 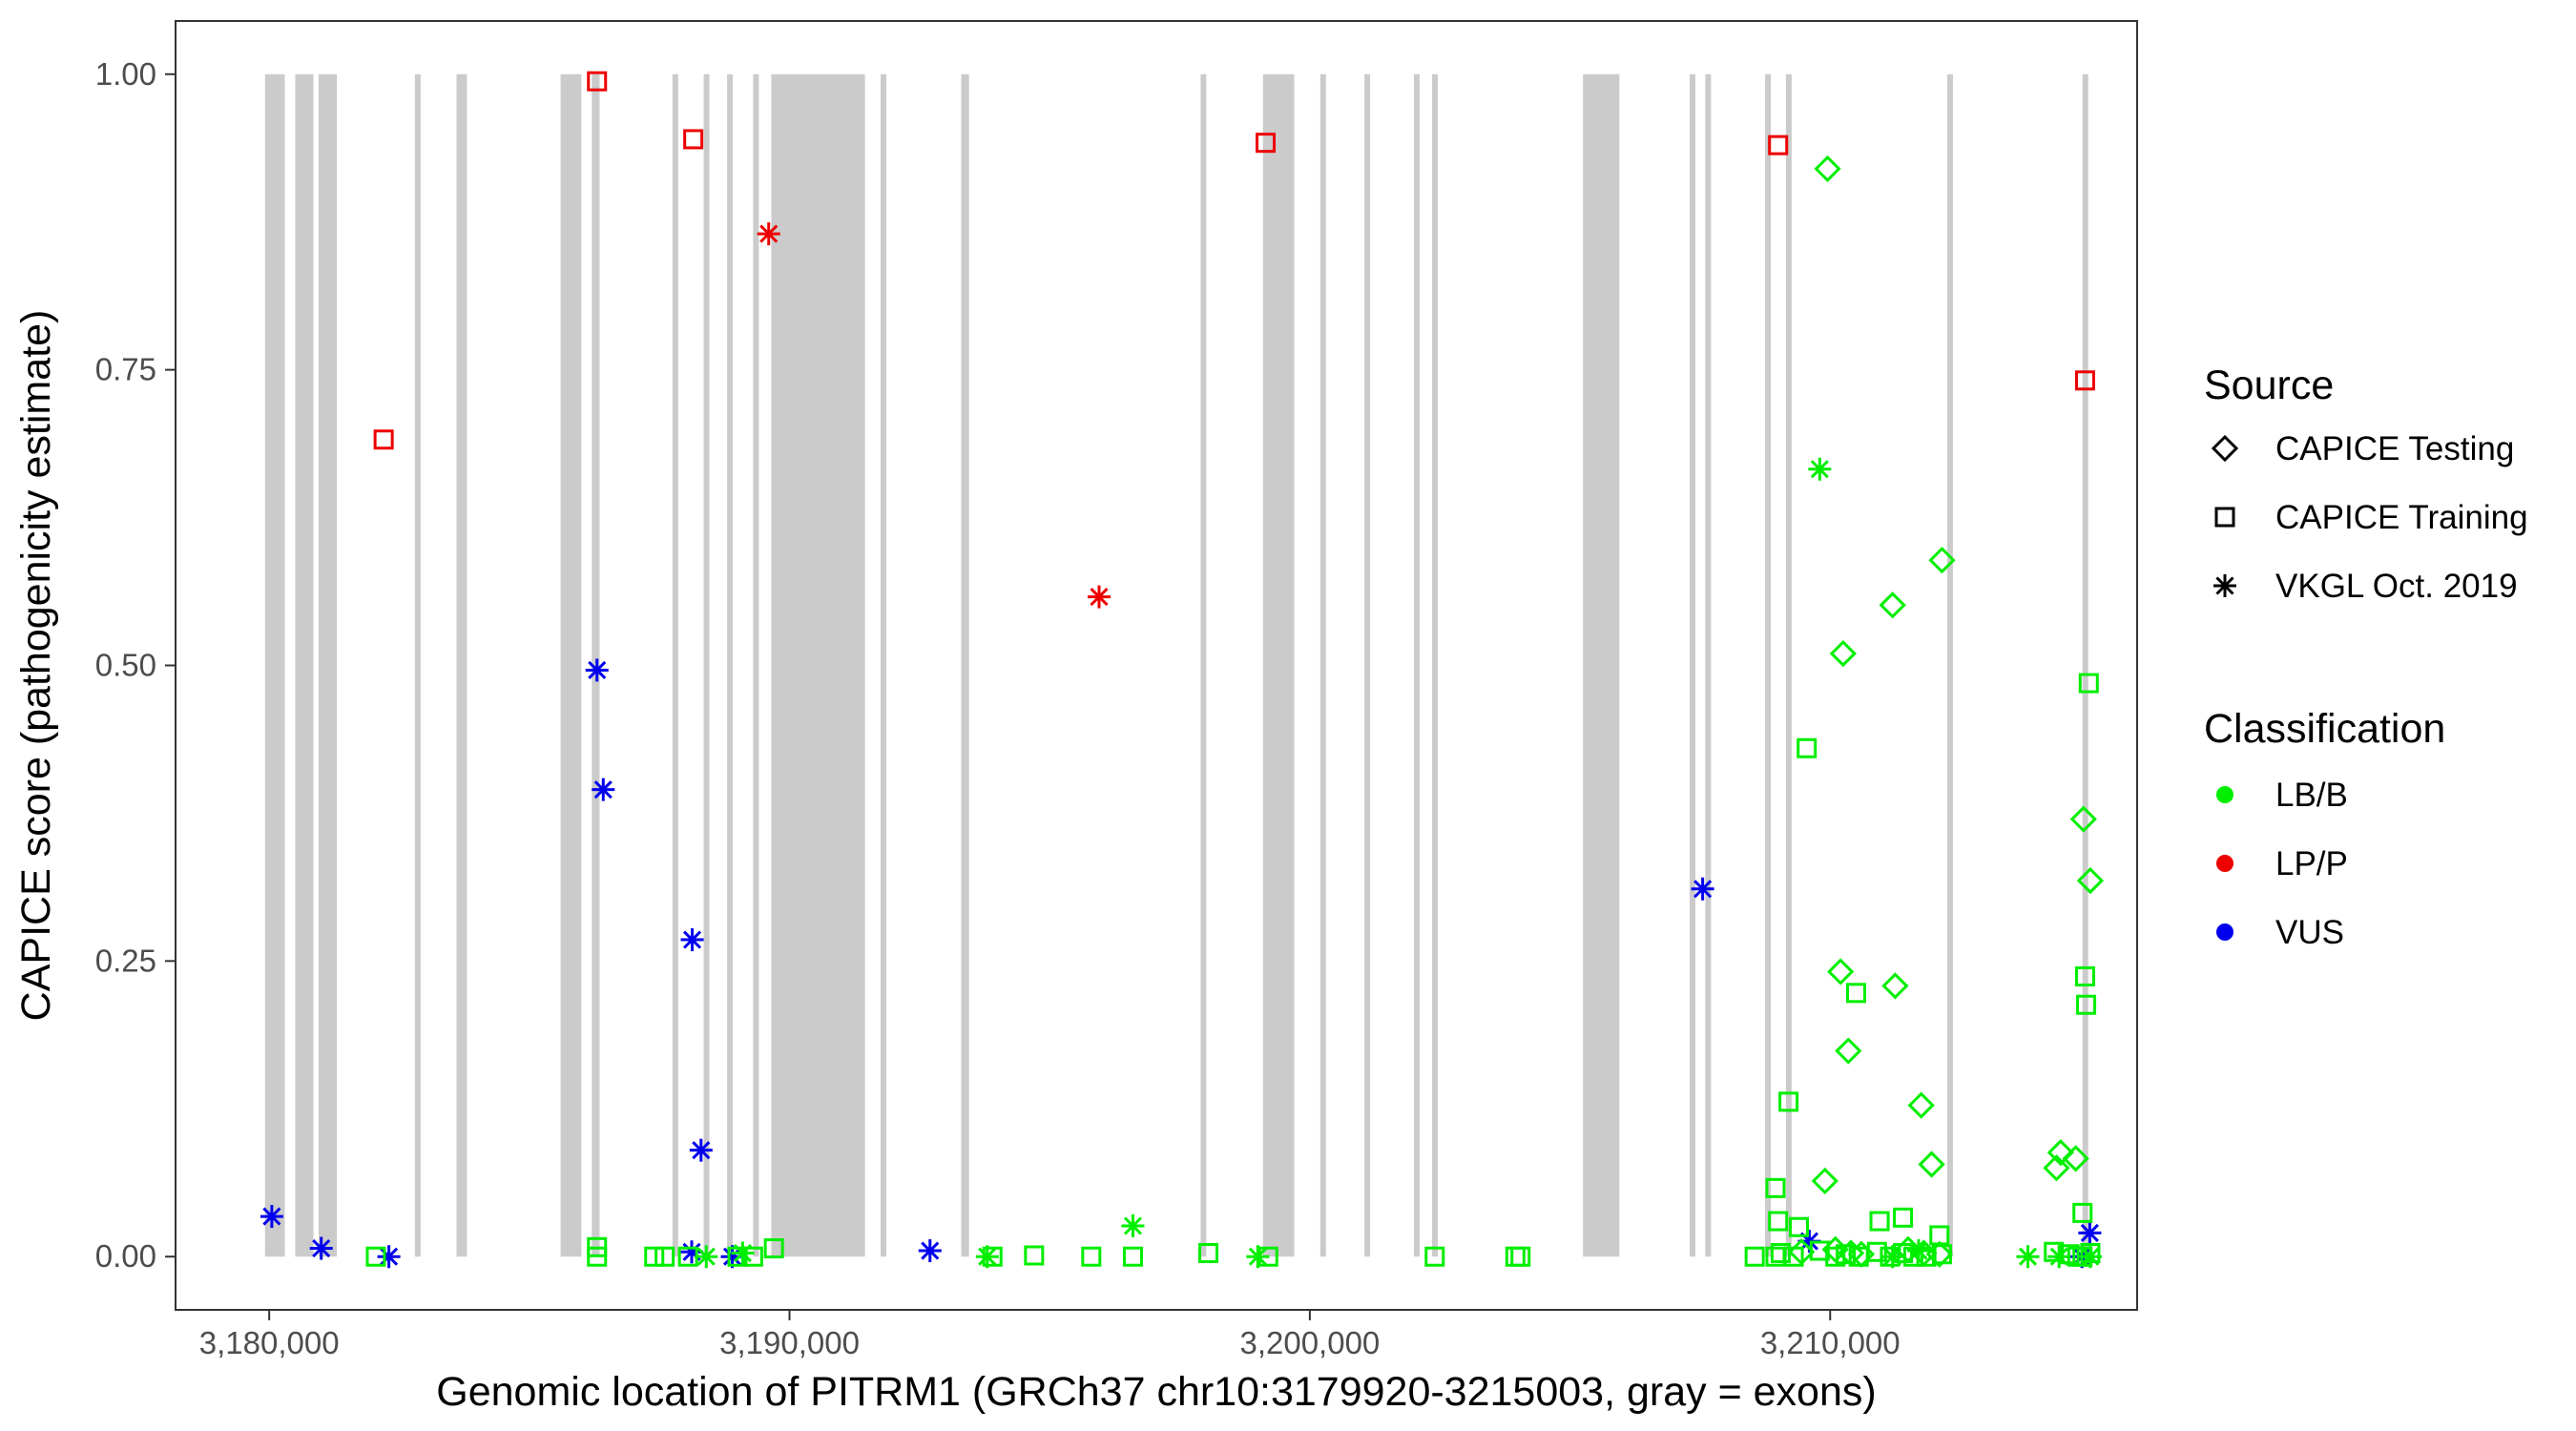 What do you see at coordinates (2396, 586) in the screenshot?
I see `legend-source-label: VKGL Oct. 2019` at bounding box center [2396, 586].